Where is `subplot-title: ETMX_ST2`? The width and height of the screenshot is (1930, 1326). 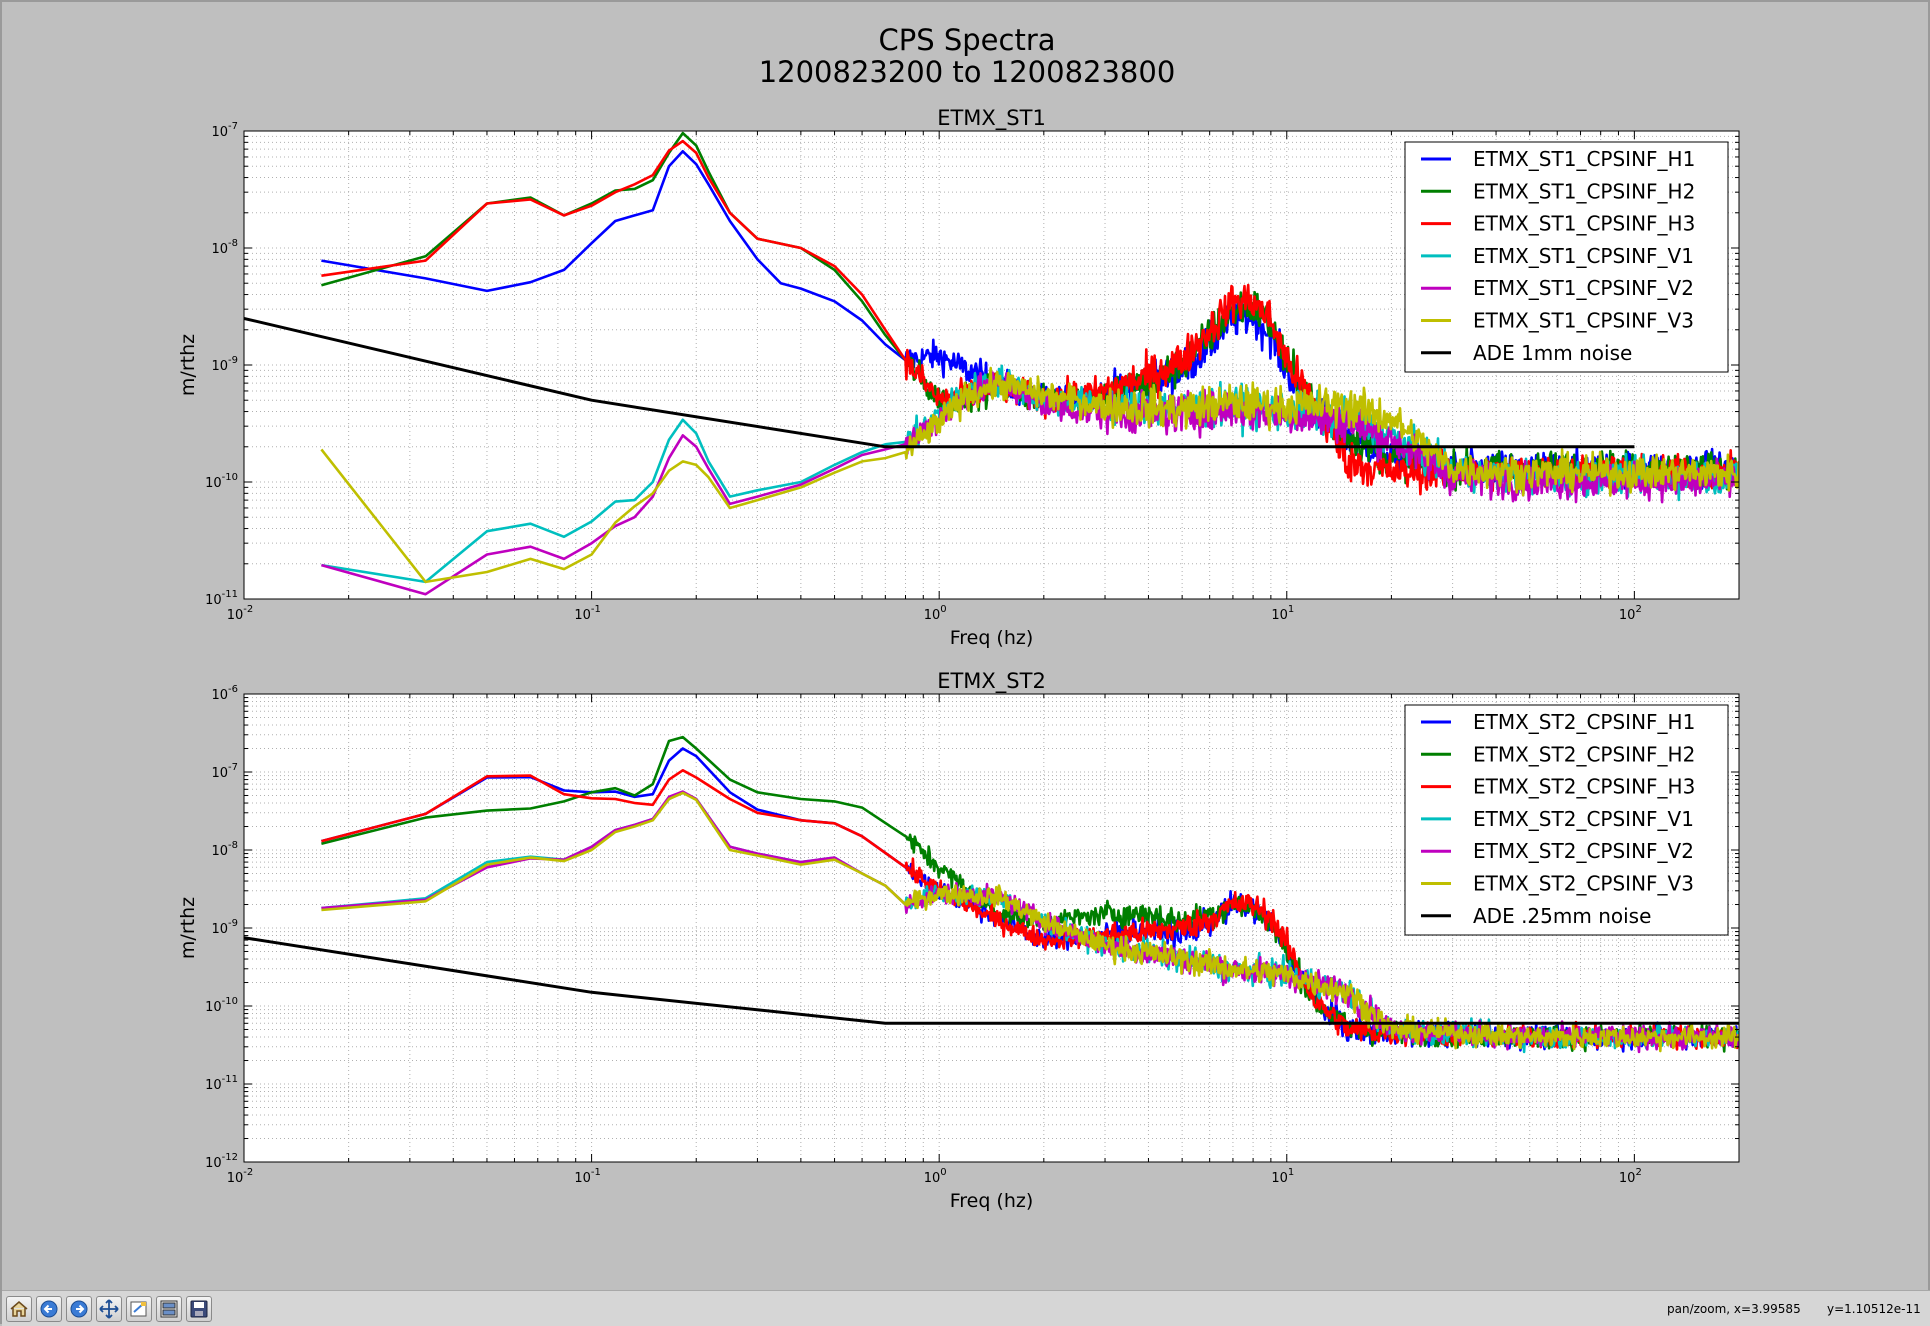
subplot-title: ETMX_ST2 is located at coordinates (991, 681).